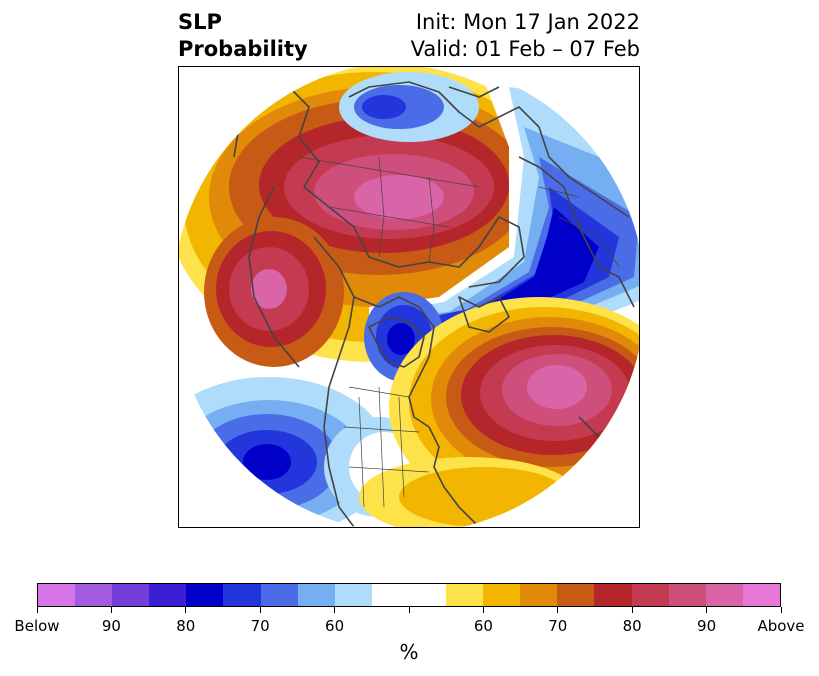 The width and height of the screenshot is (819, 676). Describe the element at coordinates (200, 22) in the screenshot. I see `title-variable: SLP` at that location.